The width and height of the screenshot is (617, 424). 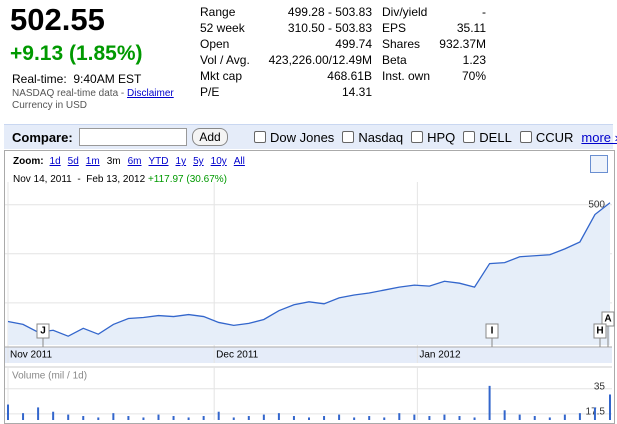 What do you see at coordinates (600, 386) in the screenshot?
I see `y-tick-label: 35` at bounding box center [600, 386].